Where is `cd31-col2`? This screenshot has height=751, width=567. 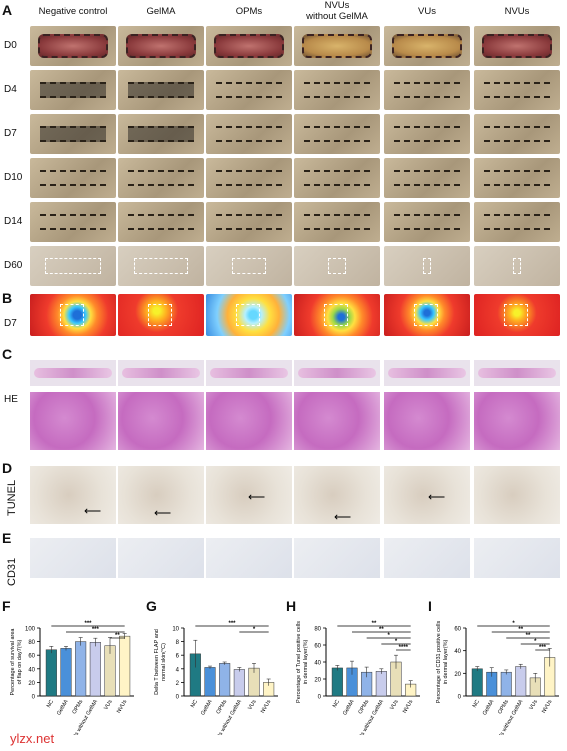
cd31-col2 is located at coordinates (249, 558).